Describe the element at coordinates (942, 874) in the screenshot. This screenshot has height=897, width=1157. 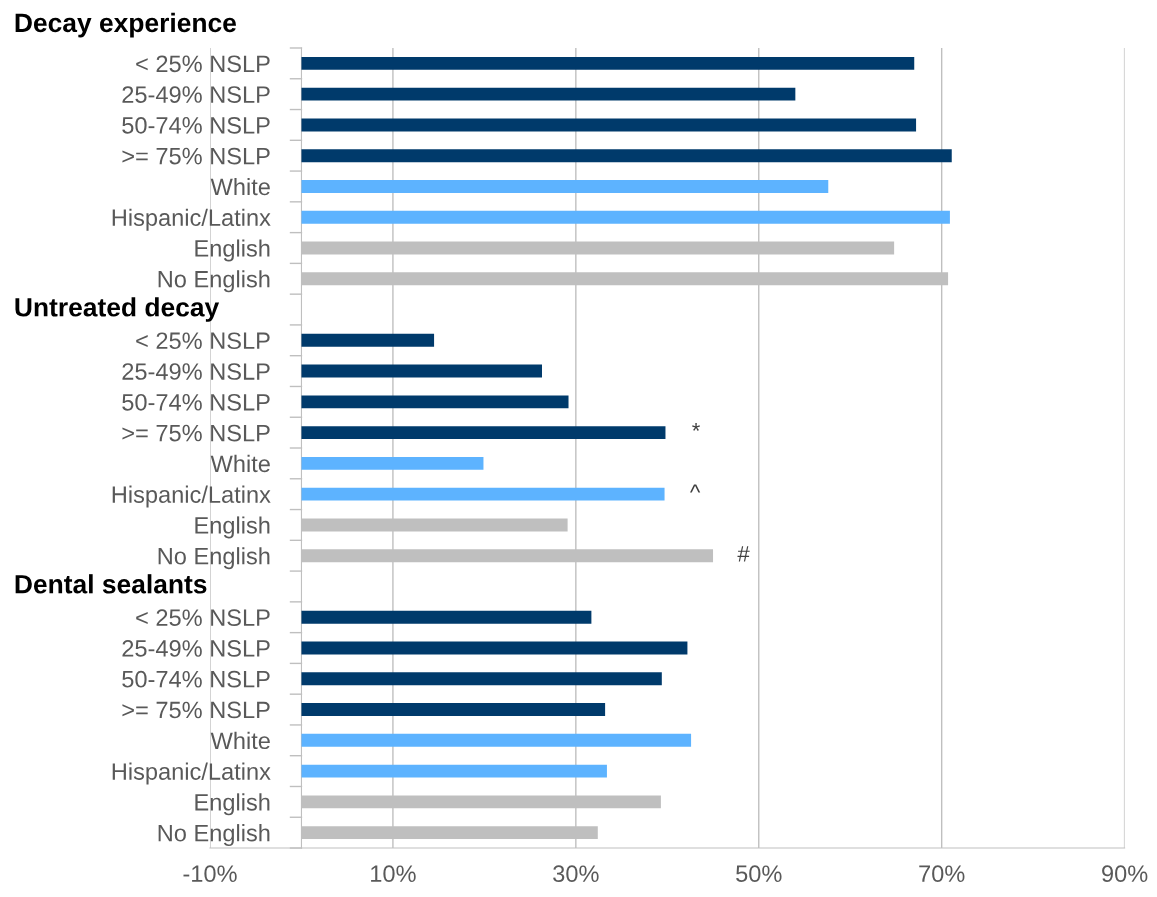
I see `x-tick-label: 70%` at that location.